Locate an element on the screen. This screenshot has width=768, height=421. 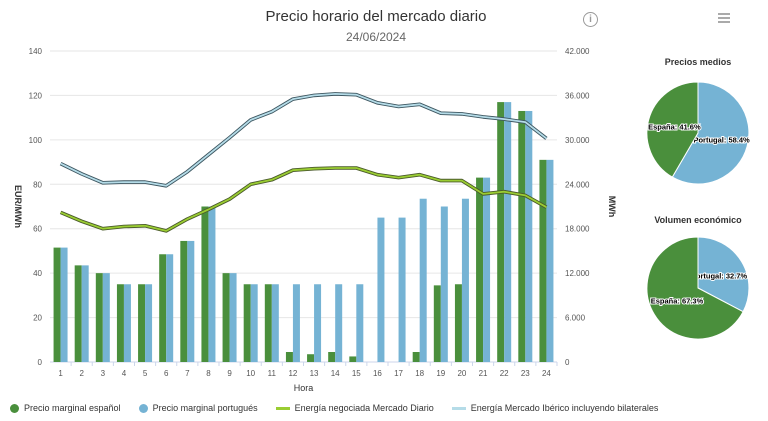
x-tick-label: 1 is located at coordinates (60, 373).